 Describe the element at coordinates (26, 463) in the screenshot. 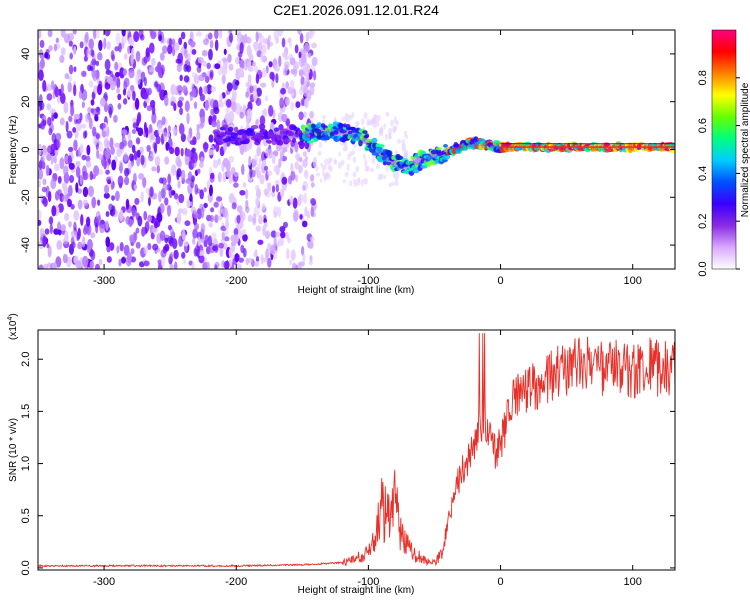

I see `snr-y-tick-label: 1.0` at that location.